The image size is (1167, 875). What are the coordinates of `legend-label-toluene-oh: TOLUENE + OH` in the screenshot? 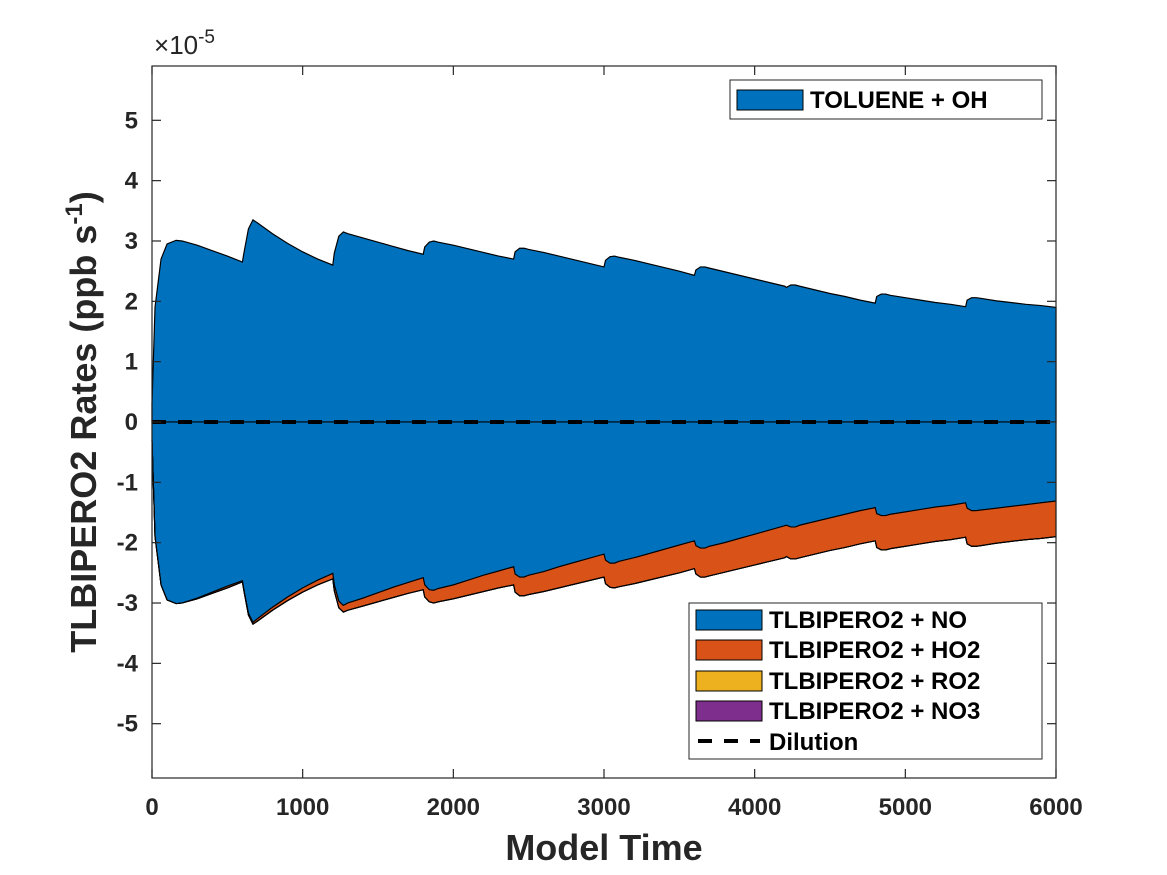 It's located at (899, 100).